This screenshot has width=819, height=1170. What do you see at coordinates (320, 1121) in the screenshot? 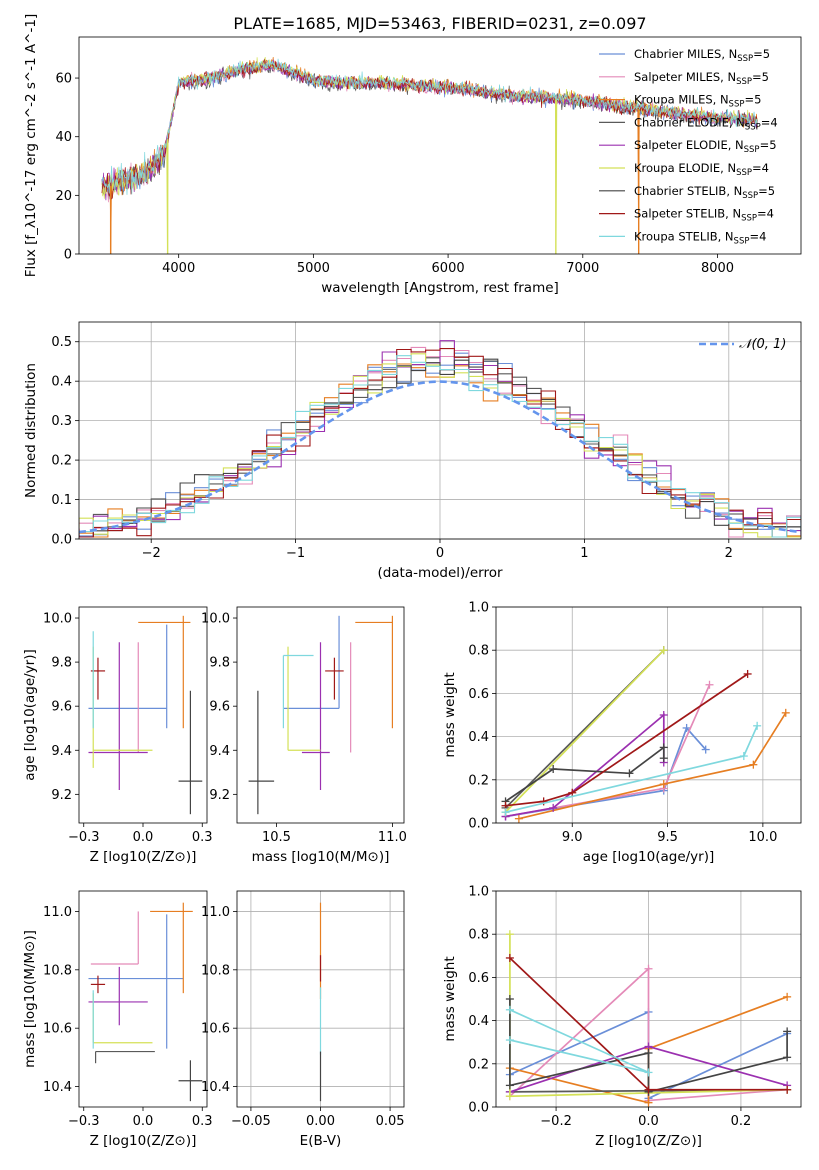
I see `x-tick-label: 0.00` at bounding box center [320, 1121].